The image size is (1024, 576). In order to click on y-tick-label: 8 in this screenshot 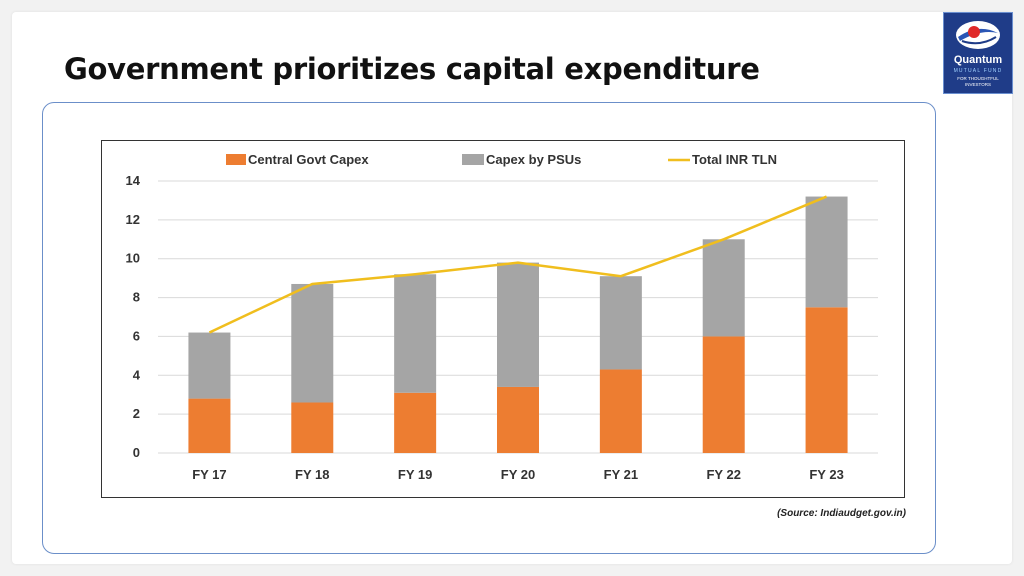, I will do `click(136, 297)`.